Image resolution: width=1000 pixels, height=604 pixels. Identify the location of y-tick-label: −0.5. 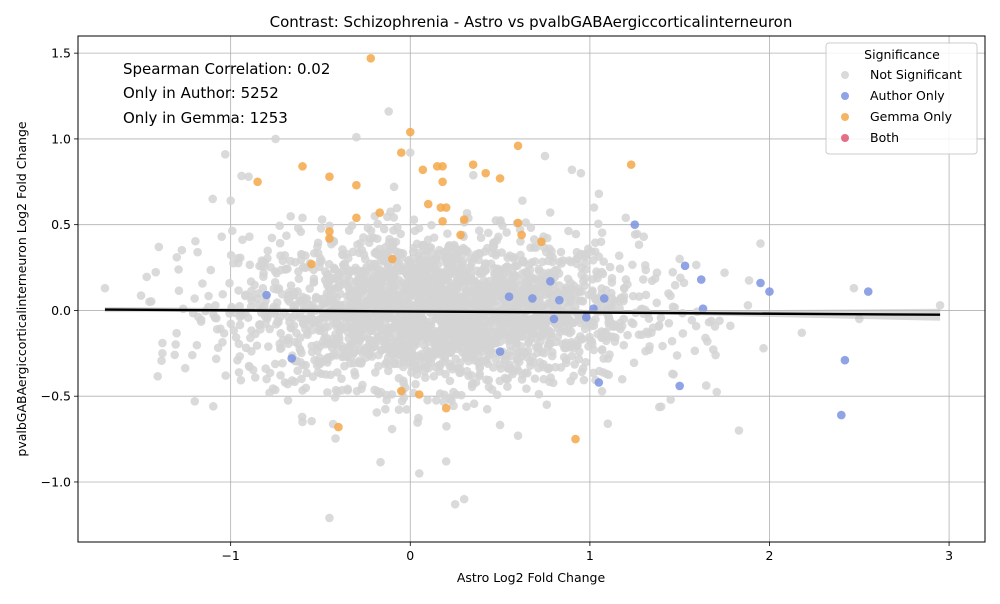
(56, 396).